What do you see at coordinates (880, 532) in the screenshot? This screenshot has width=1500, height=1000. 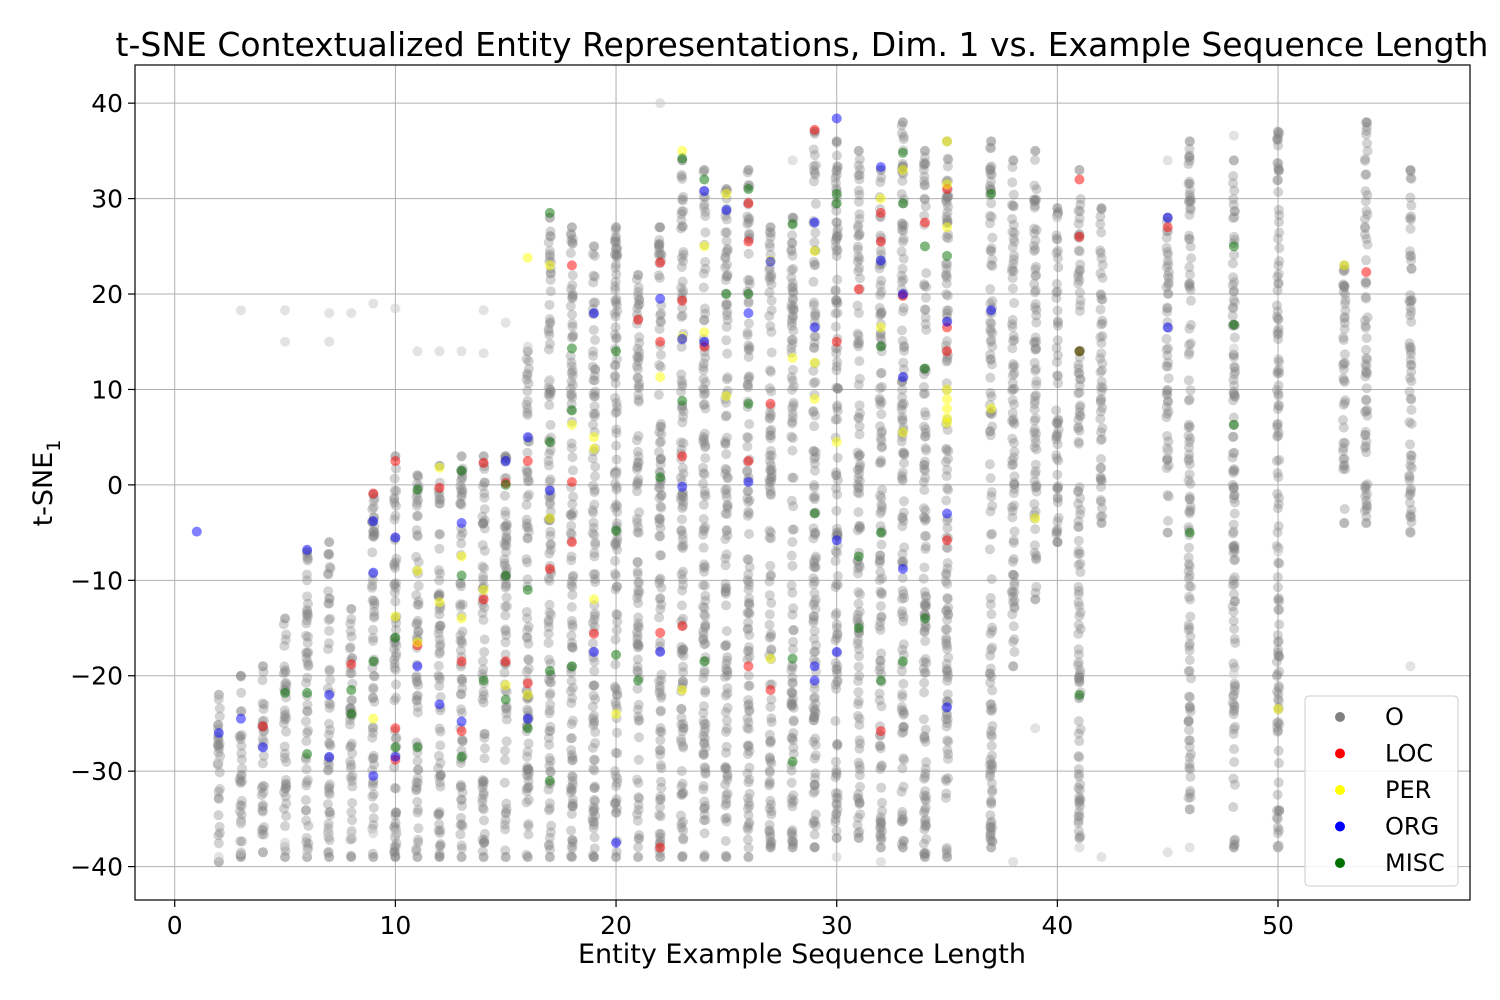 I see `misc-point` at bounding box center [880, 532].